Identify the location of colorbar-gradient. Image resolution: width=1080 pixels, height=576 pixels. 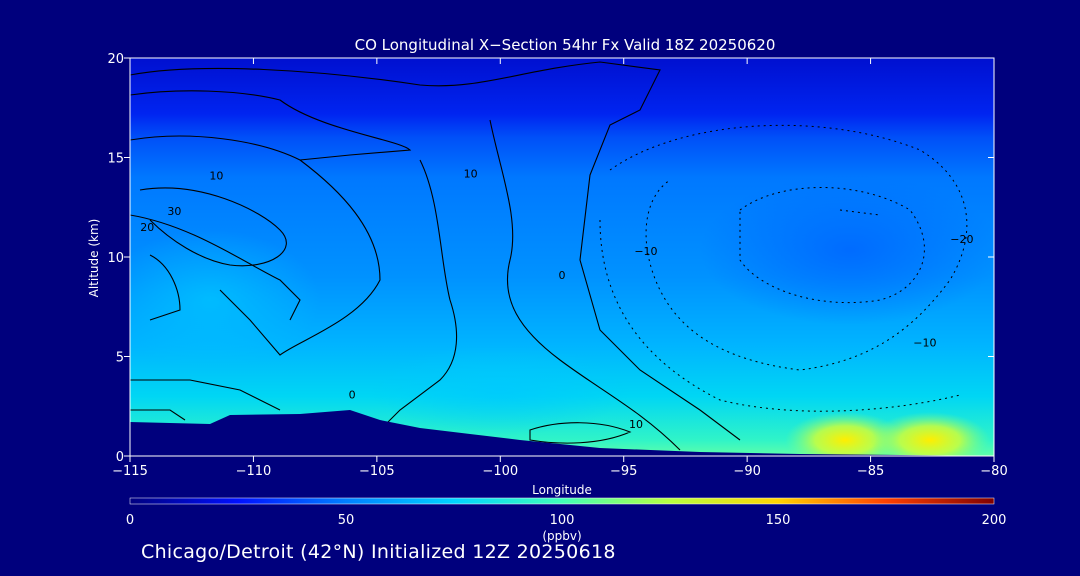
(562, 501).